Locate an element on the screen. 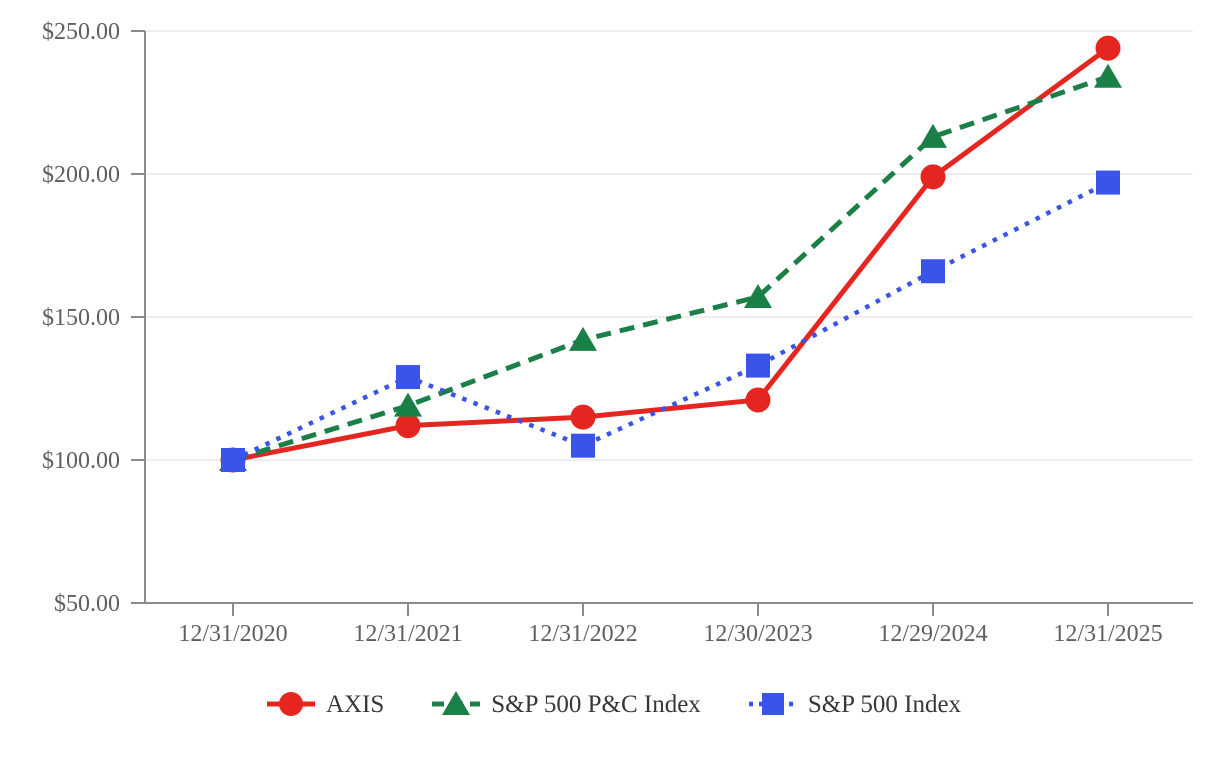  legend-item-square: S&P 500 Index is located at coordinates (854, 704).